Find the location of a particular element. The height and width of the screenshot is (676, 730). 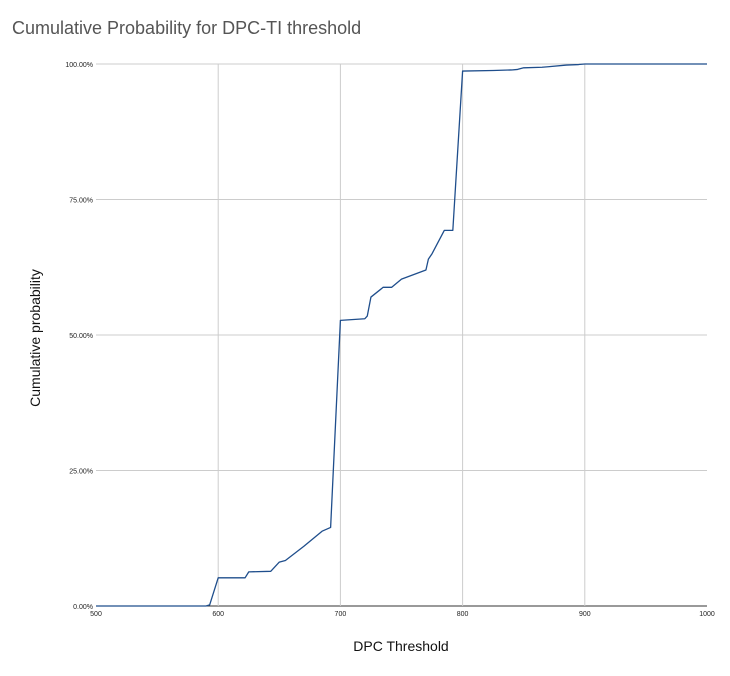

x-tick-label: 1000 is located at coordinates (707, 614).